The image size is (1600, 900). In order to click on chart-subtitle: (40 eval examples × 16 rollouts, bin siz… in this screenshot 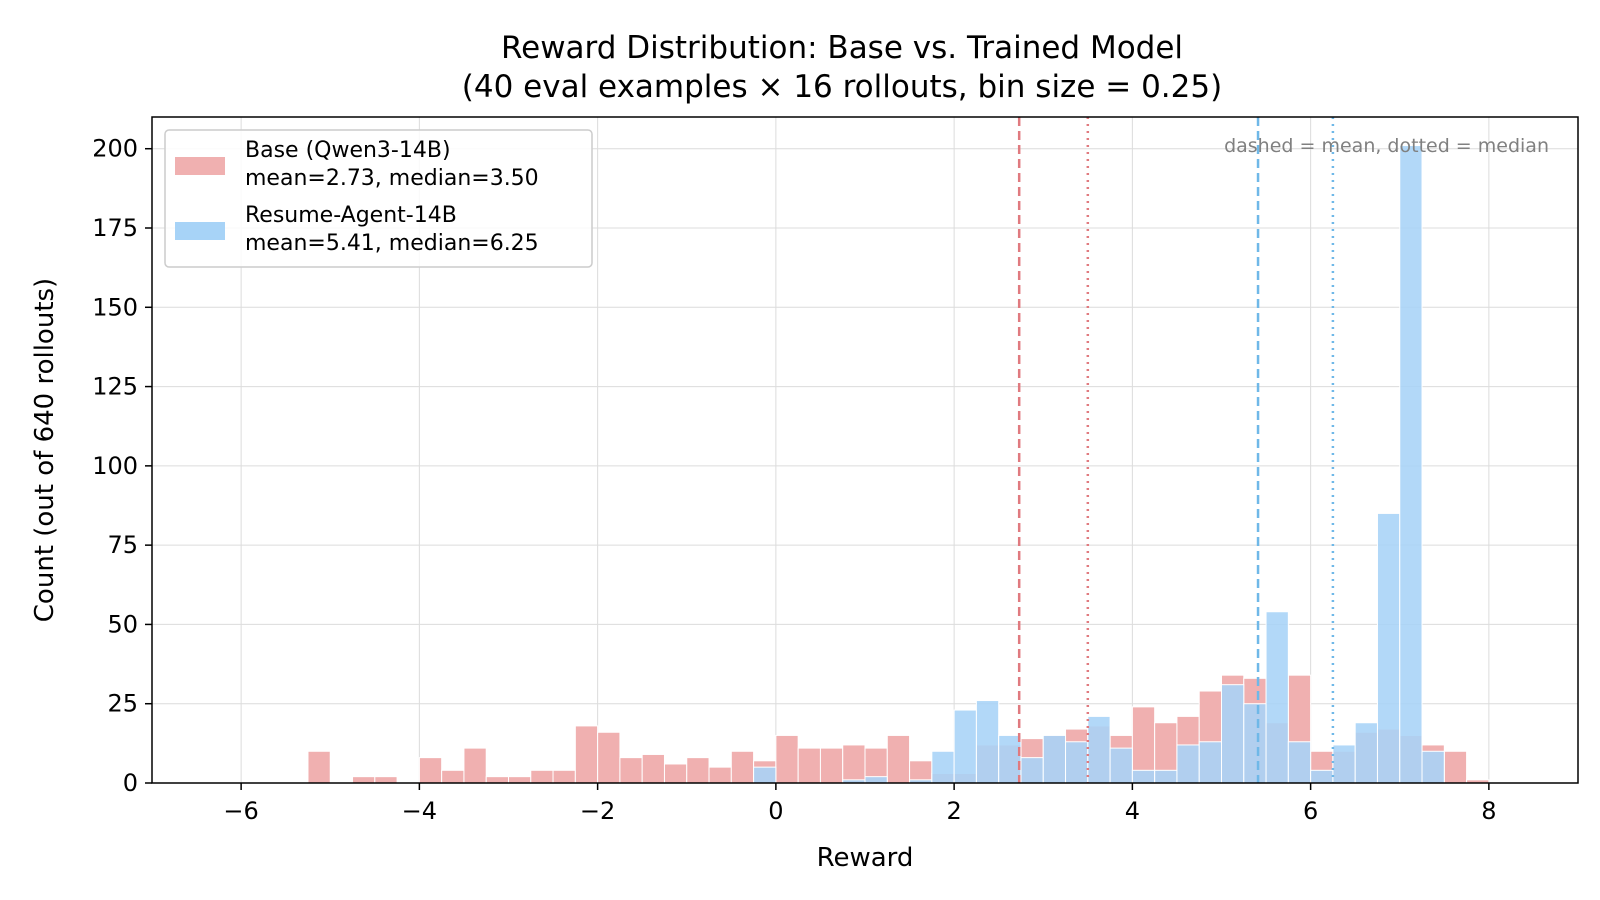, I will do `click(842, 87)`.